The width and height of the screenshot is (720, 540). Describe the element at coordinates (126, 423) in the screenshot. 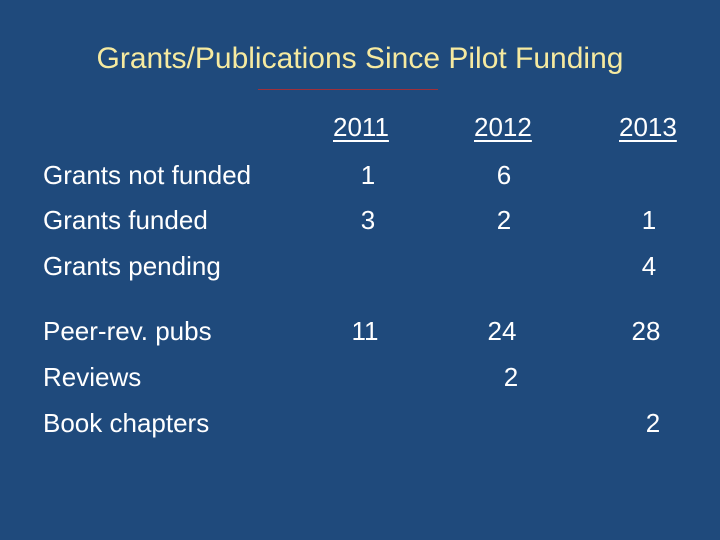

I see `row-label-book-chapters: Book chapters` at that location.